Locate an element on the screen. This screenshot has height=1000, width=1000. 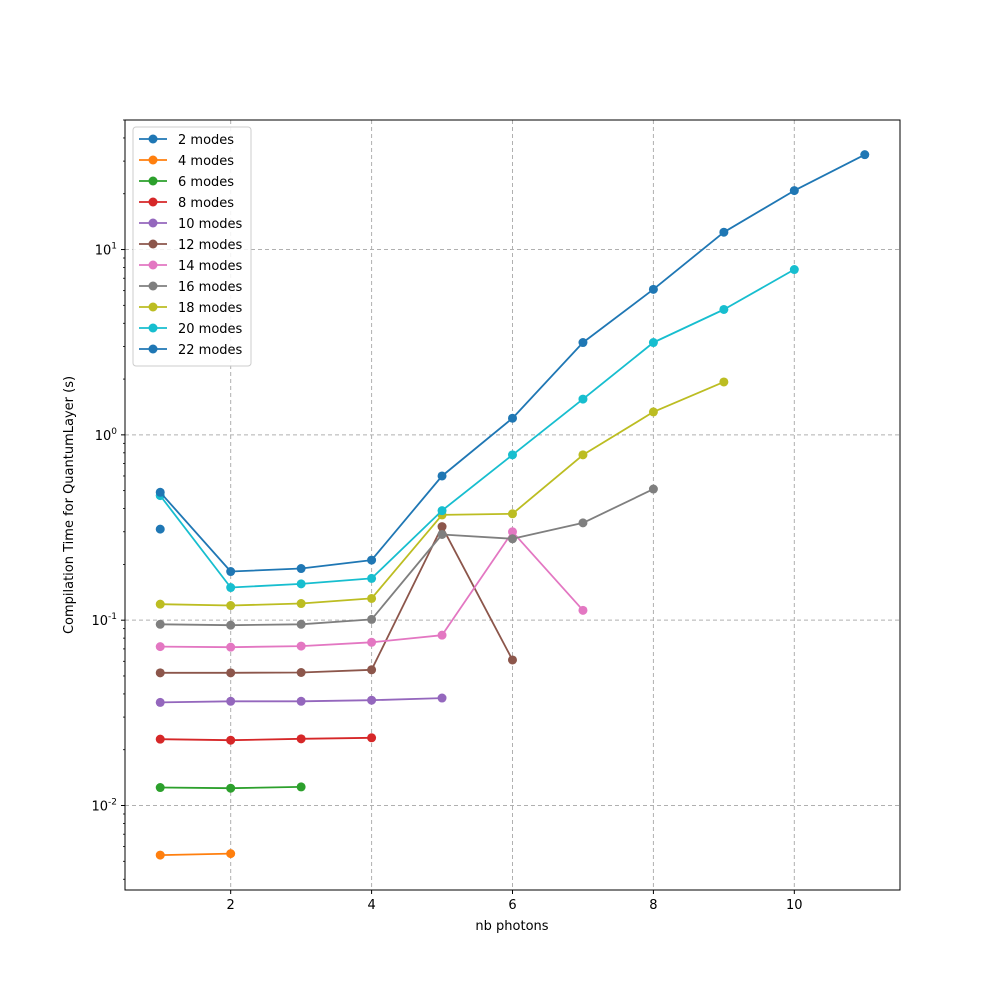
series-2-modes is located at coordinates (160, 529).